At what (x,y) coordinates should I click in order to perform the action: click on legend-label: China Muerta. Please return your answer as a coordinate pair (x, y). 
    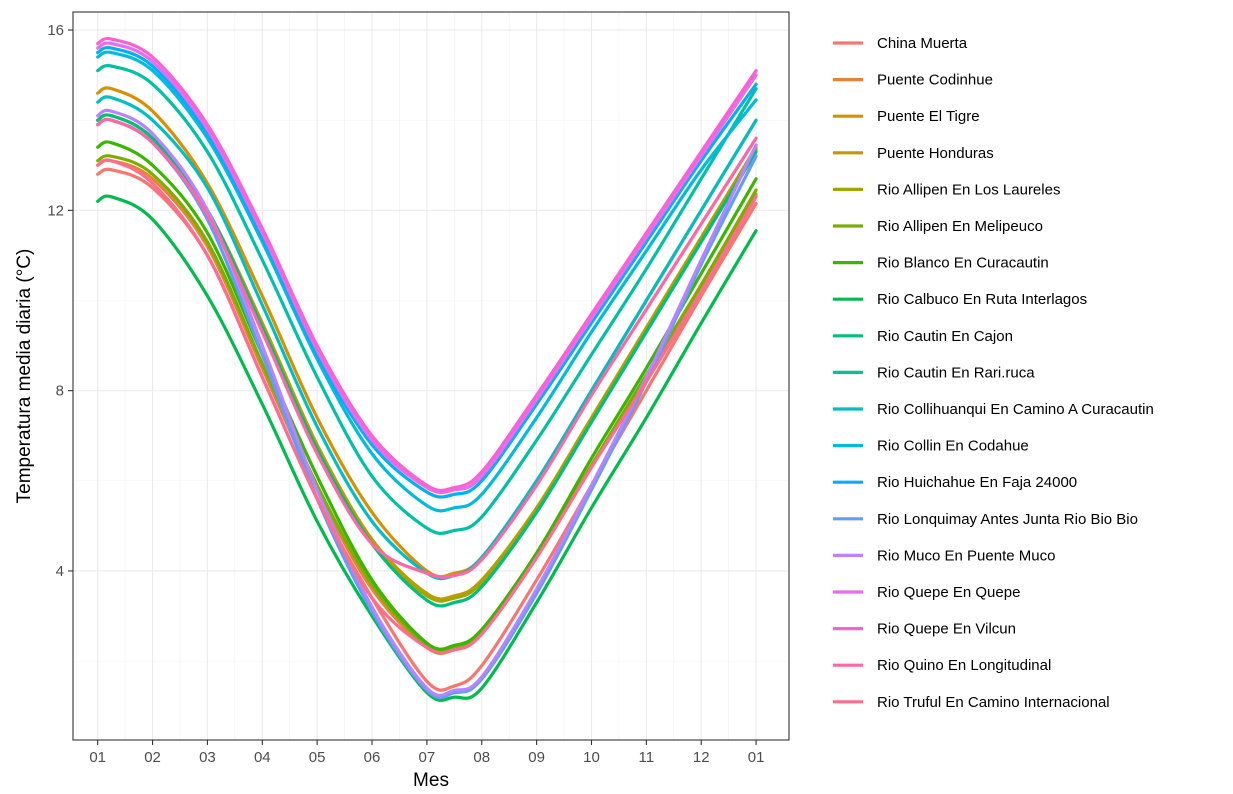
    Looking at the image, I should click on (922, 43).